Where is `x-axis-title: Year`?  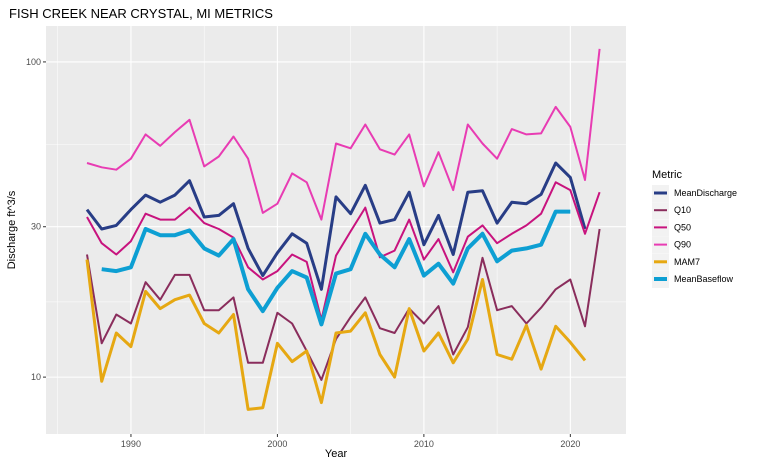 x-axis-title: Year is located at coordinates (336, 454).